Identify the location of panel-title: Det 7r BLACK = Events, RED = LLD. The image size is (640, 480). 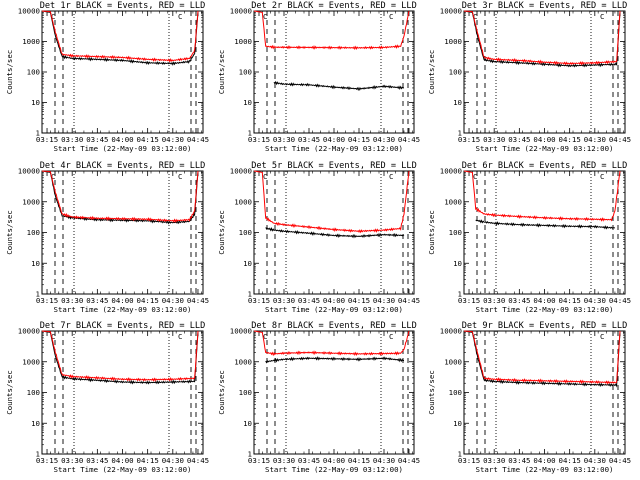
(123, 326).